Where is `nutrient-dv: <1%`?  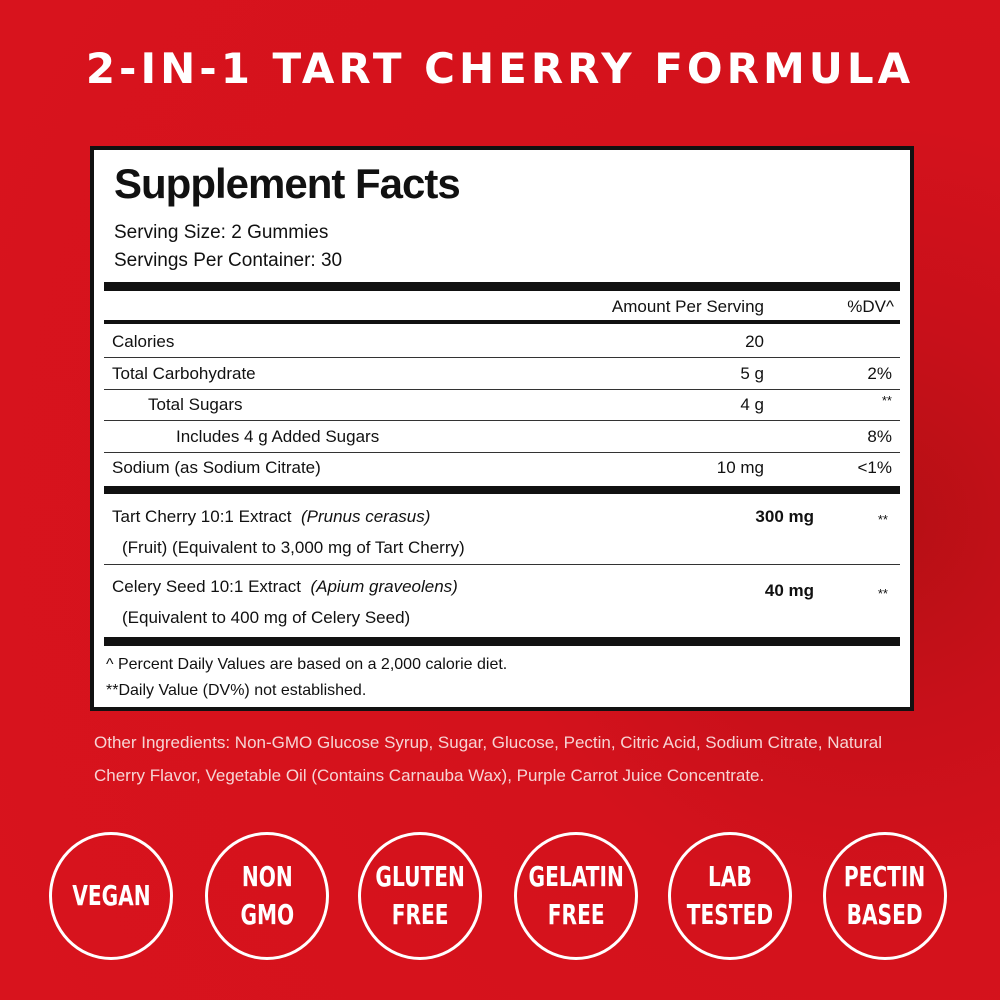
nutrient-dv: <1% is located at coordinates (875, 467).